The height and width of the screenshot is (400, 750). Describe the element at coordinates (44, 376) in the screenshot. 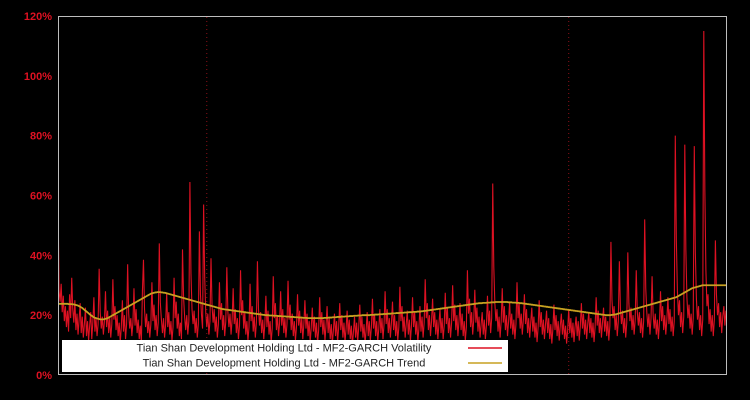

I see `y-axis-tick-0%: 0%` at that location.